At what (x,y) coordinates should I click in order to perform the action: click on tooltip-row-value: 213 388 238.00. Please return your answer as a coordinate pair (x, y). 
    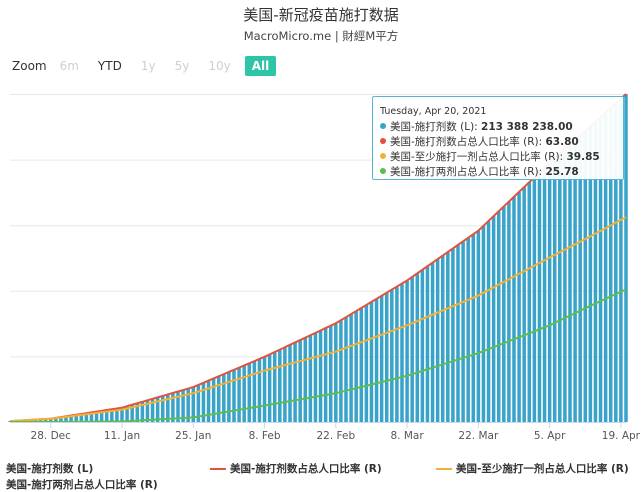
    Looking at the image, I should click on (527, 127).